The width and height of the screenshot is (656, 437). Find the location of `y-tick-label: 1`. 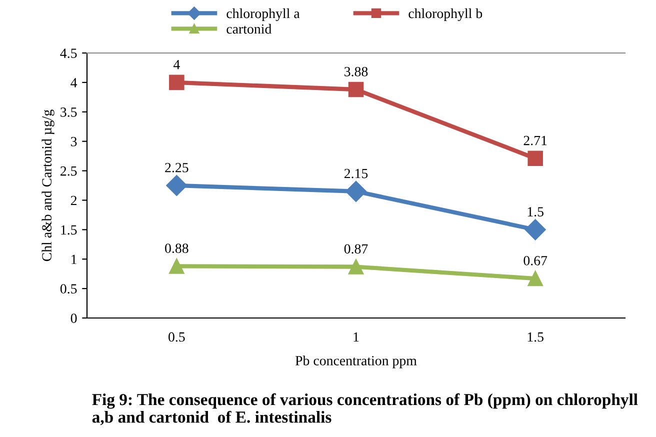

y-tick-label: 1 is located at coordinates (74, 259).